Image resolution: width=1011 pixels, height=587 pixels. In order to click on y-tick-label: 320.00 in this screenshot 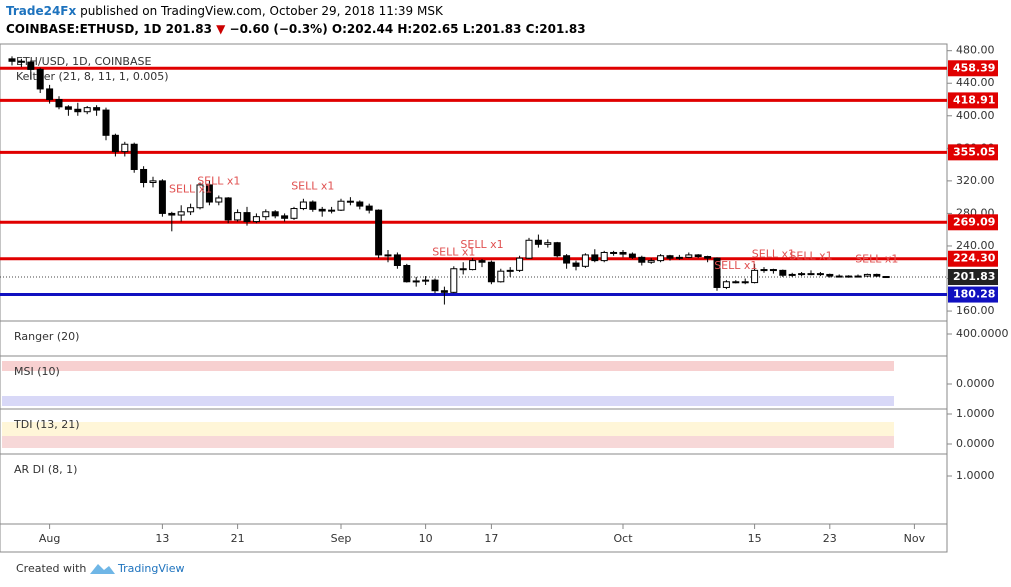, I will do `click(975, 180)`.